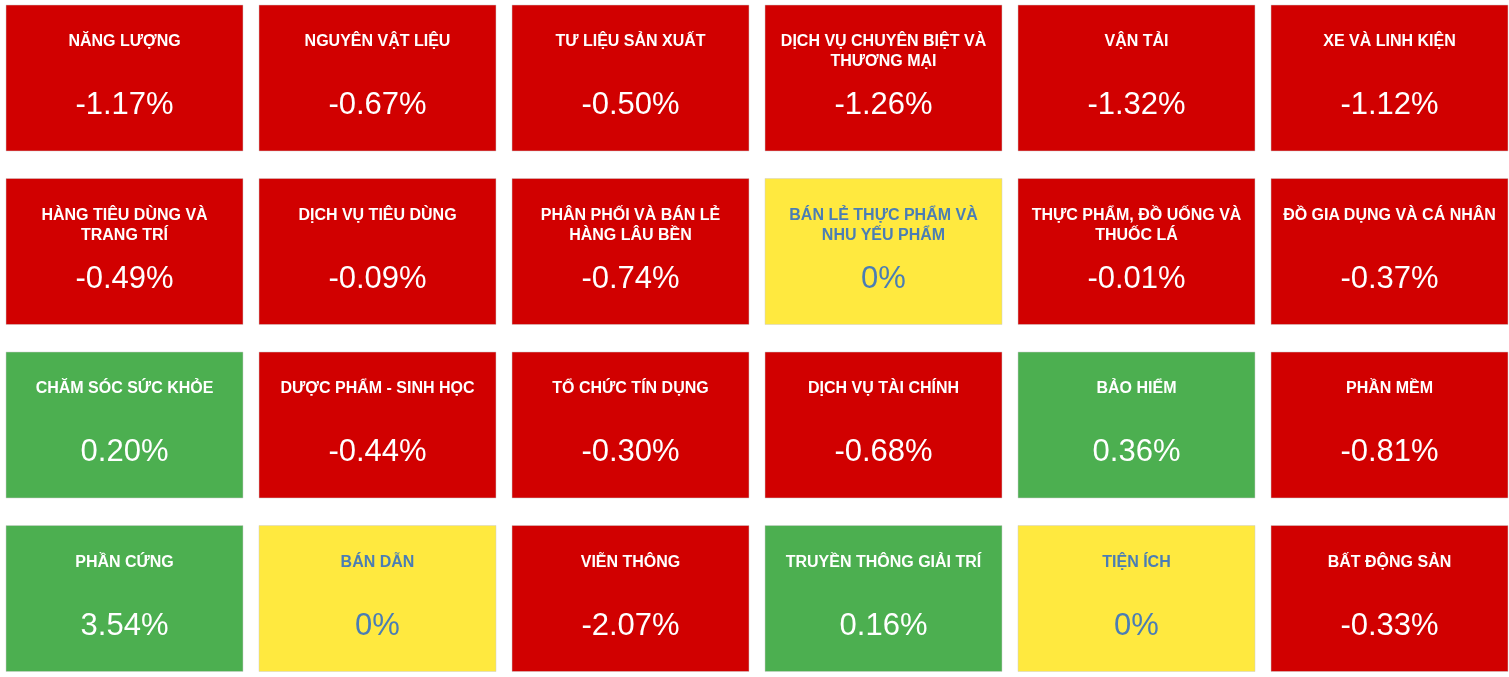  I want to click on data-label: -1.12%, so click(1389, 103).